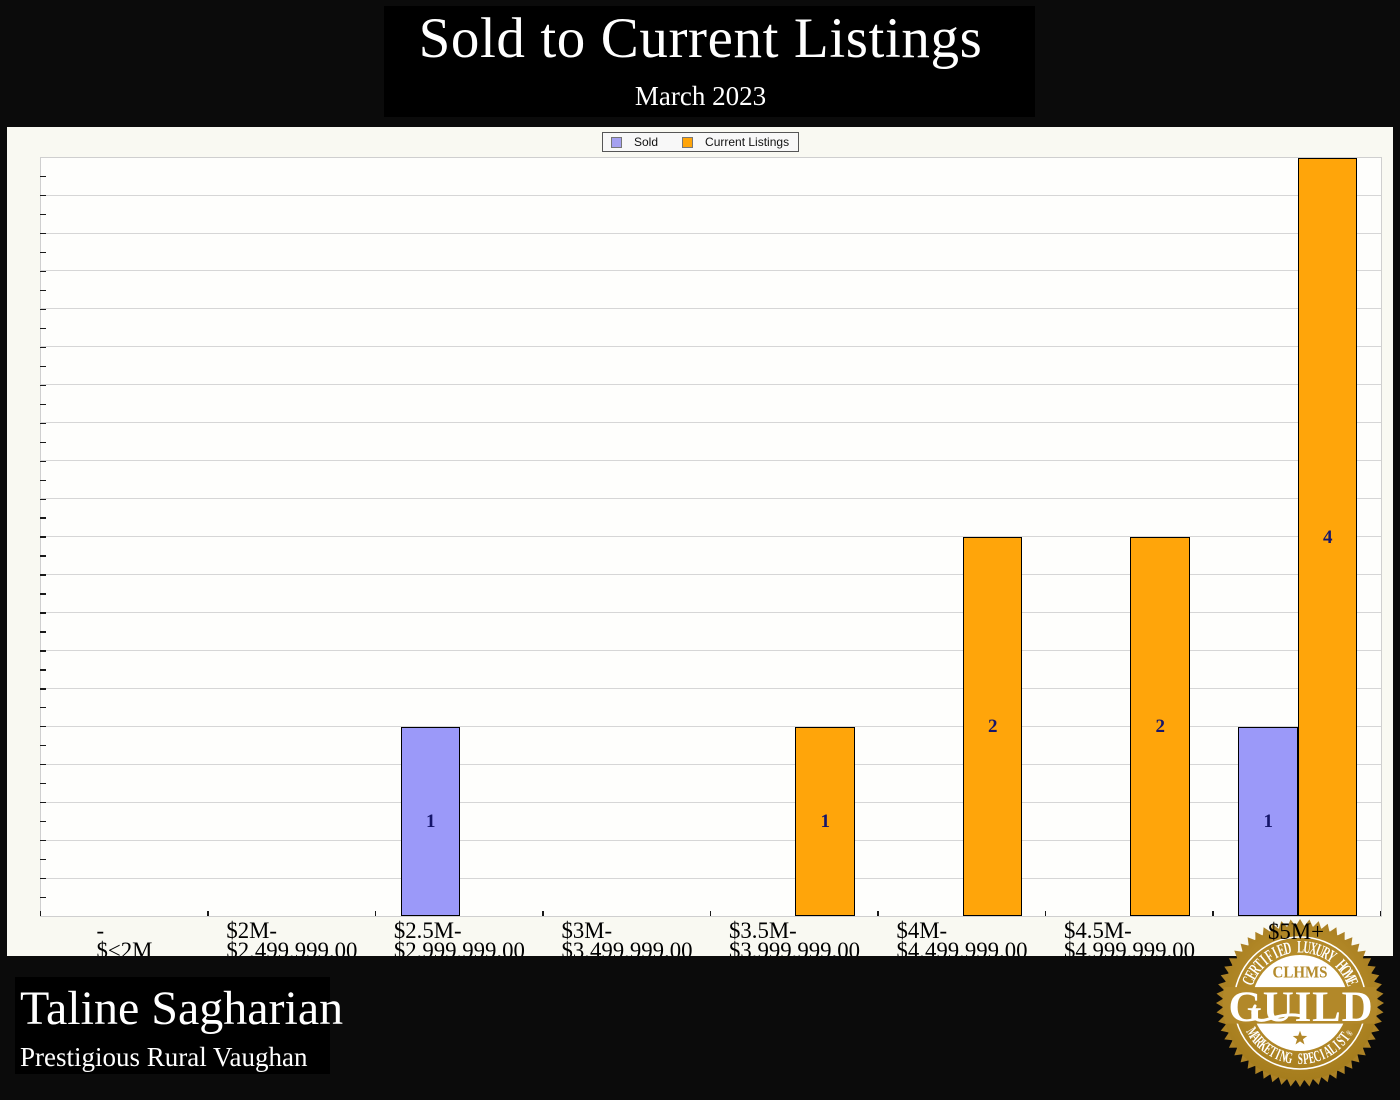  What do you see at coordinates (1307, 947) in the screenshot?
I see `svg-text: U` at bounding box center [1307, 947].